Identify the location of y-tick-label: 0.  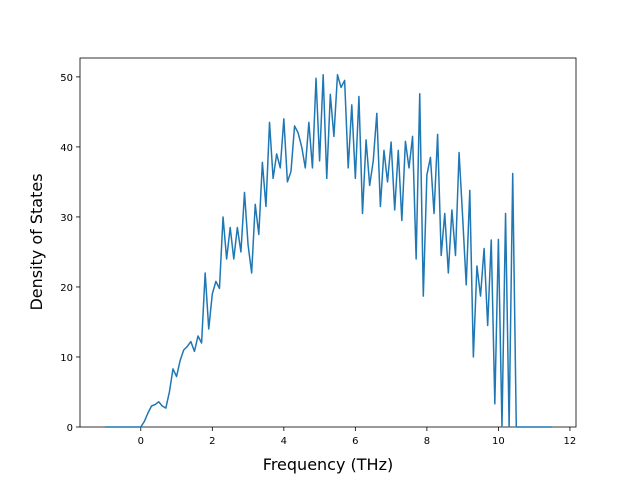
(70, 428).